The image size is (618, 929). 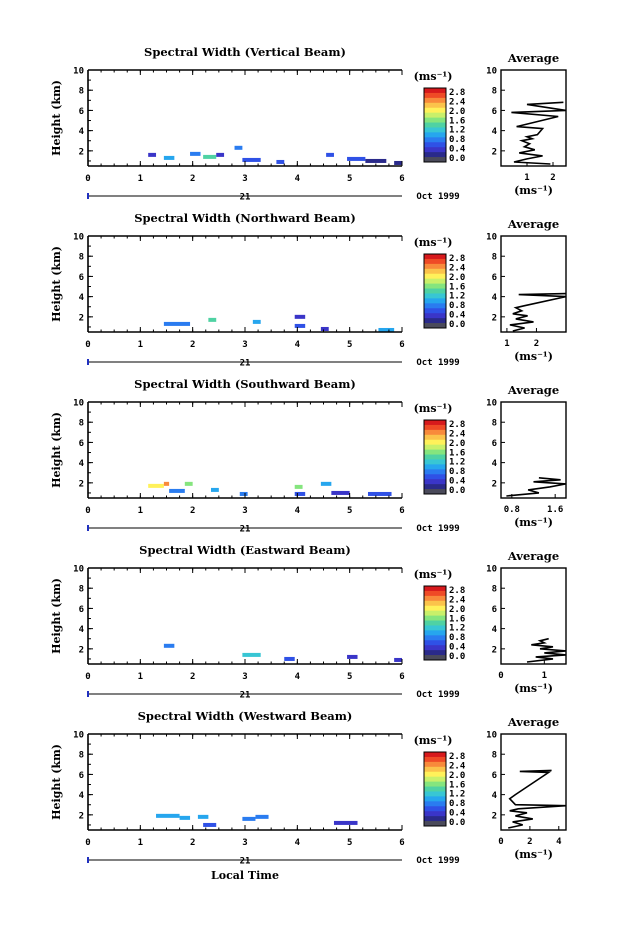 I want to click on avg-x-tick-label: 0, so click(x=500, y=842).